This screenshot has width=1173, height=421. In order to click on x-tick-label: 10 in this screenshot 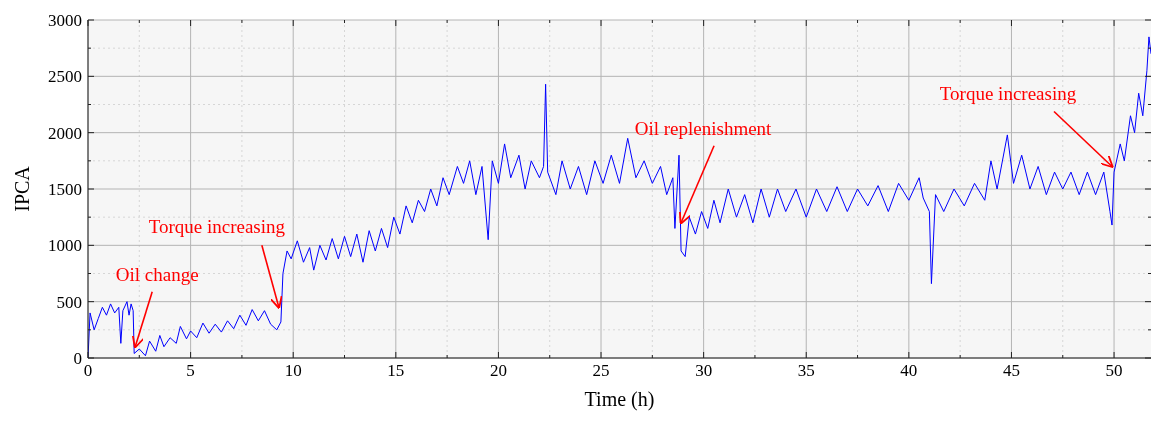, I will do `click(293, 370)`.